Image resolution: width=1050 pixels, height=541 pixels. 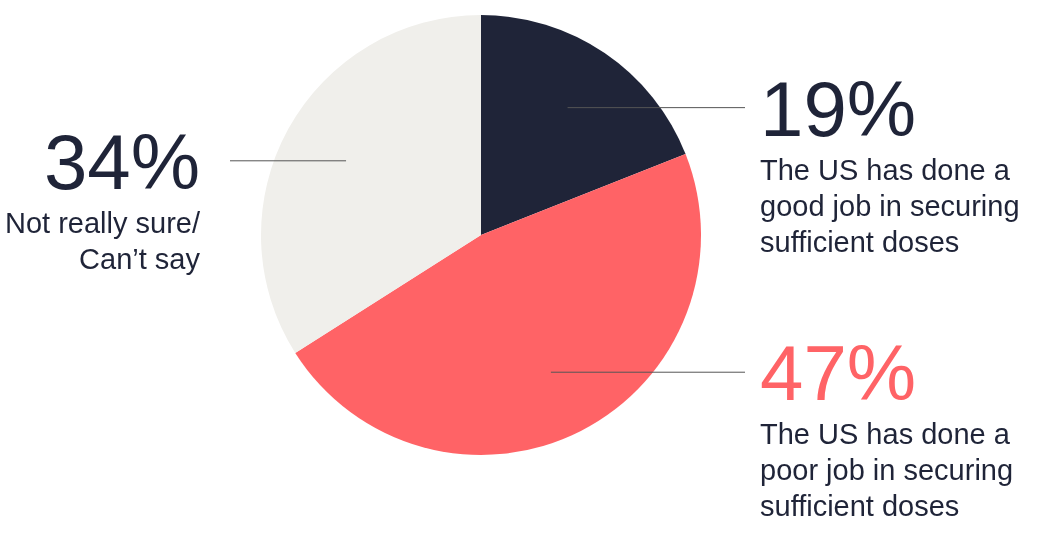 What do you see at coordinates (890, 205) in the screenshot?
I see `slice-label: The US has done a good job in securing sufficient doses` at bounding box center [890, 205].